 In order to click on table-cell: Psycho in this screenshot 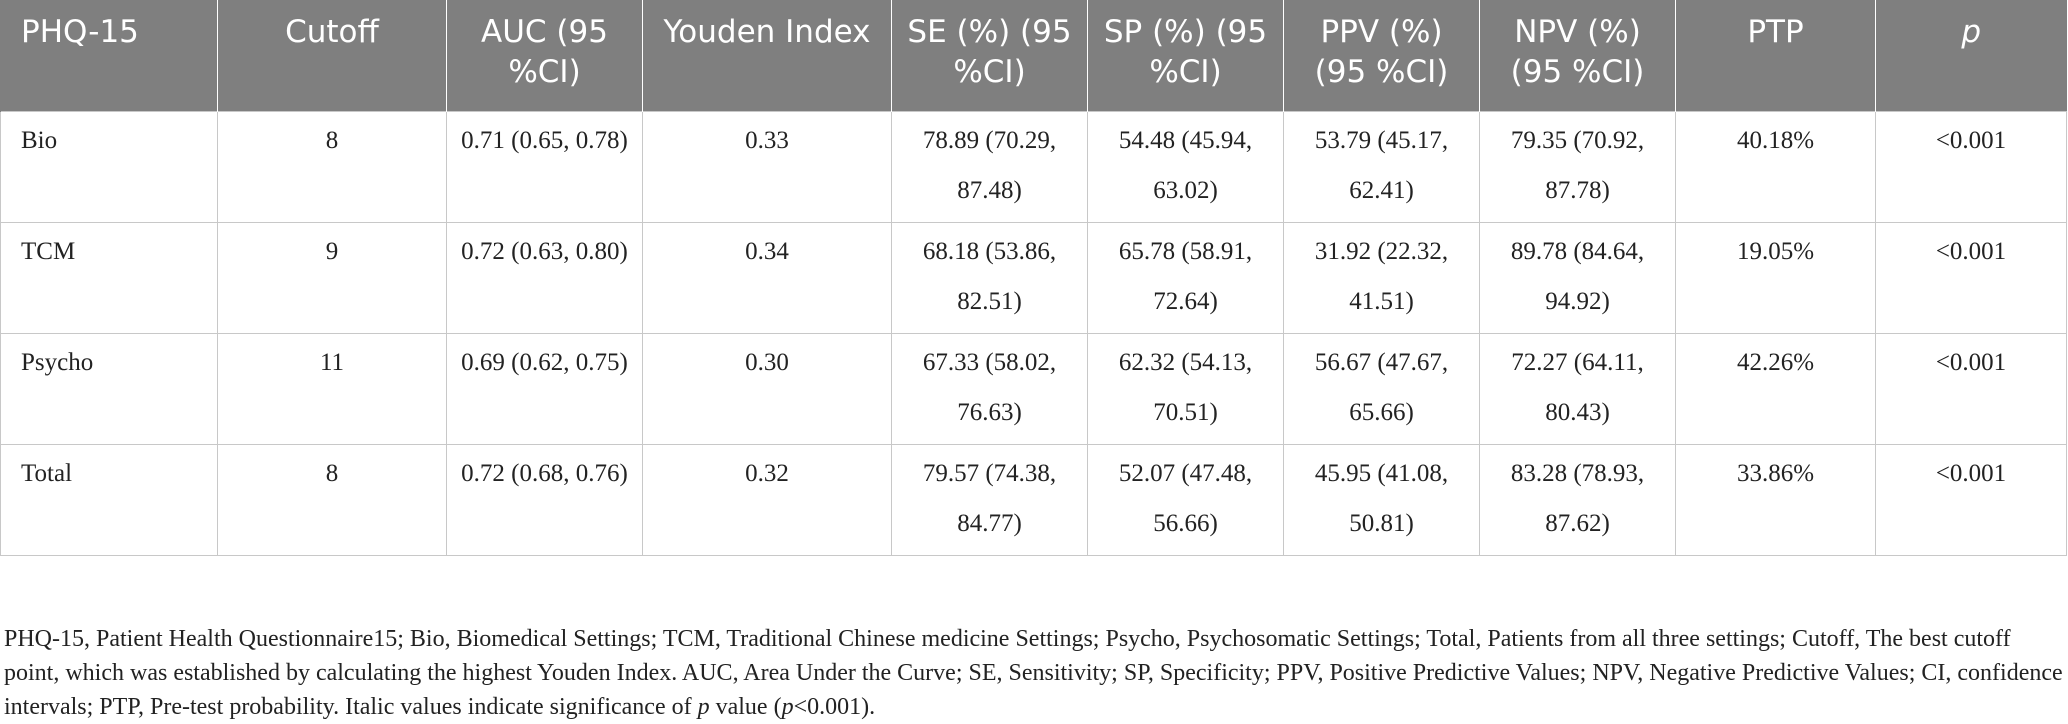, I will do `click(109, 388)`.